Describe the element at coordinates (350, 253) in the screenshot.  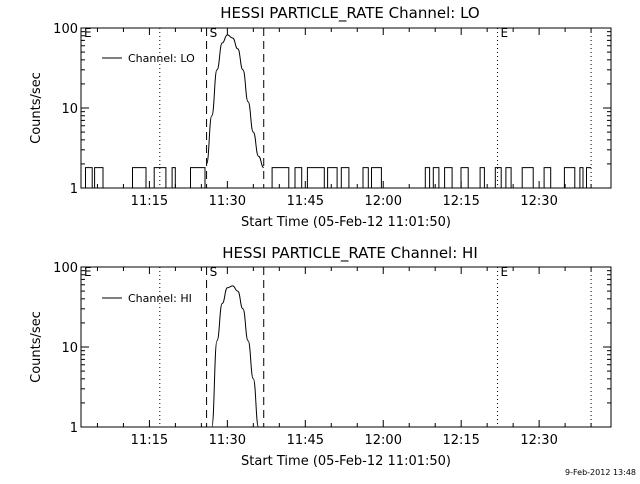
I see `chart-title: HESSI PARTICLE_RATE Channel: HI` at that location.